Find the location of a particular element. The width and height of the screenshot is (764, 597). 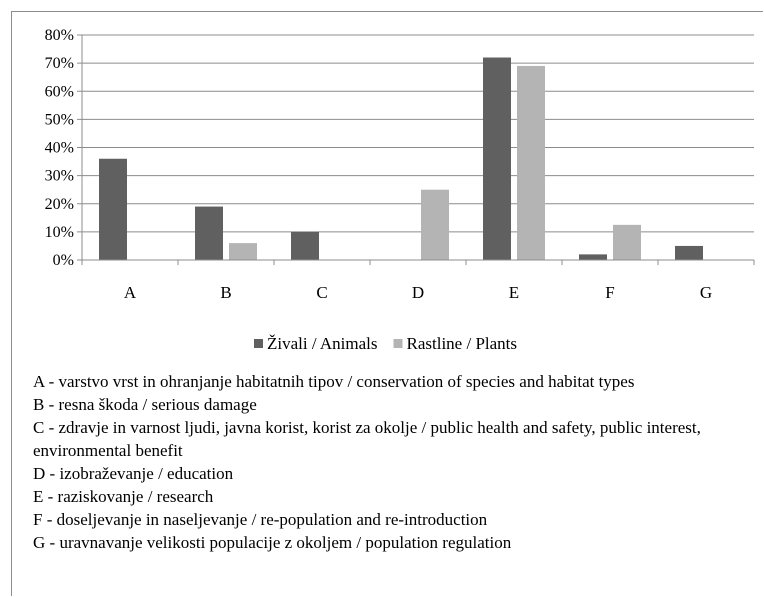

x-tick-label: B is located at coordinates (225, 292).